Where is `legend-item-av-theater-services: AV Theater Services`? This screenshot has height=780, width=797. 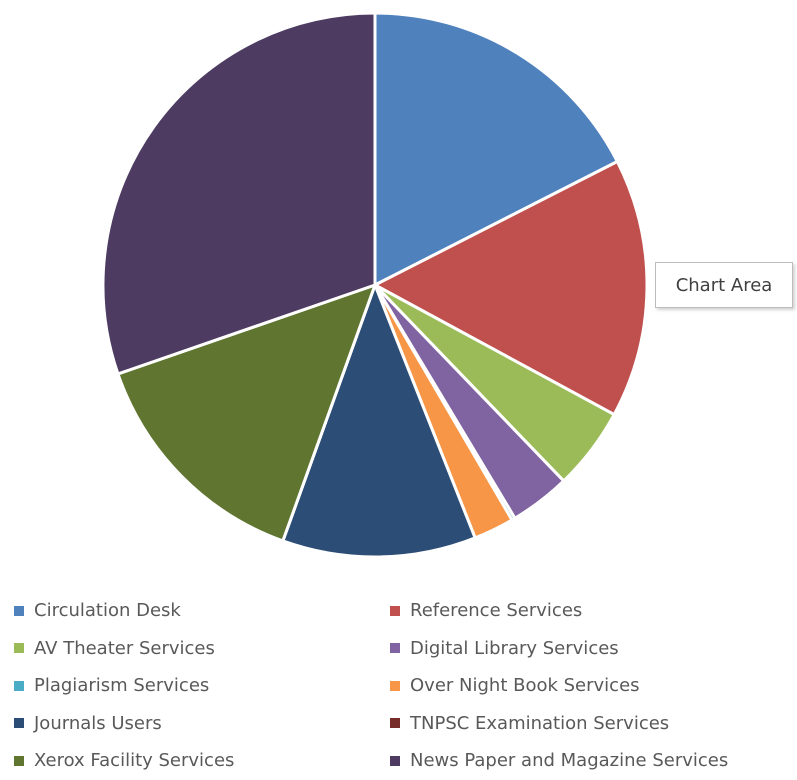
legend-item-av-theater-services: AV Theater Services is located at coordinates (202, 649).